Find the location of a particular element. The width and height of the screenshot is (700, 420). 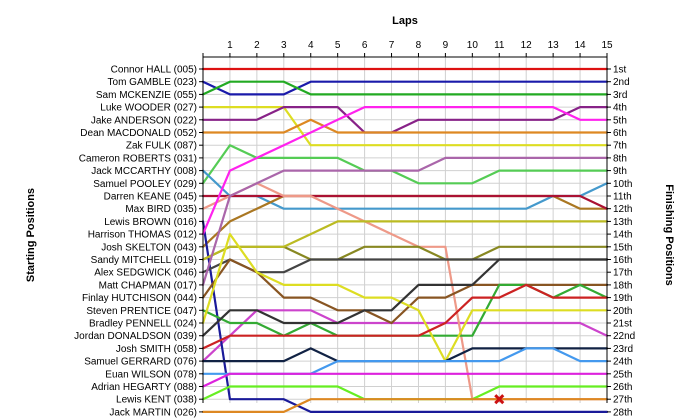

starting-position-label: Luke WOODER (027) is located at coordinates (148, 108).